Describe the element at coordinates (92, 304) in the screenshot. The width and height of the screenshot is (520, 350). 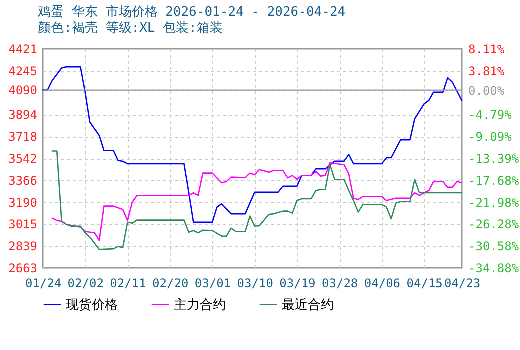
I see `legend-label: 现货价格` at that location.